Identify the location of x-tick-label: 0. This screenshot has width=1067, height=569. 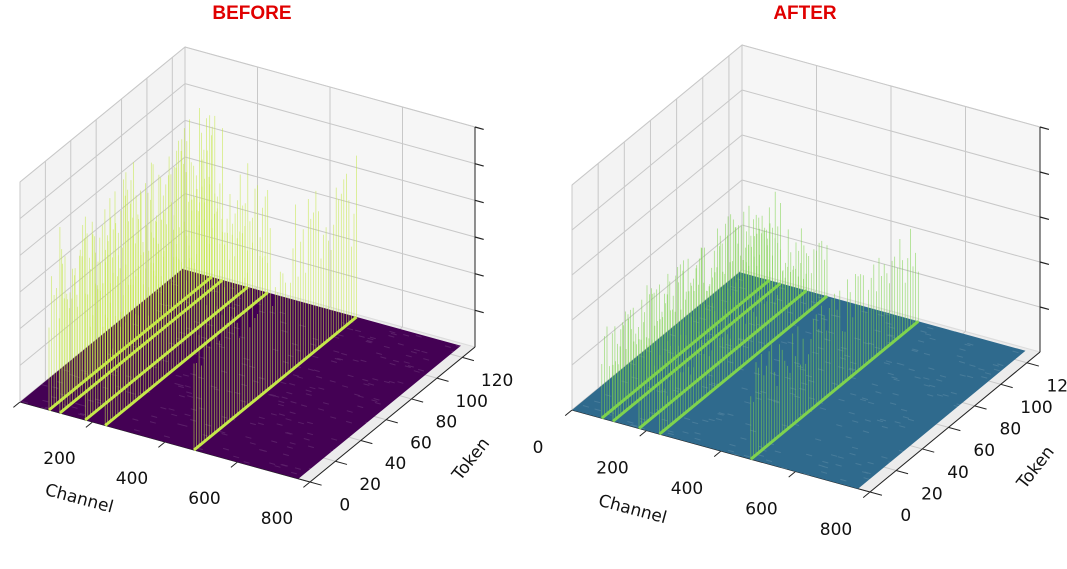
(538, 448).